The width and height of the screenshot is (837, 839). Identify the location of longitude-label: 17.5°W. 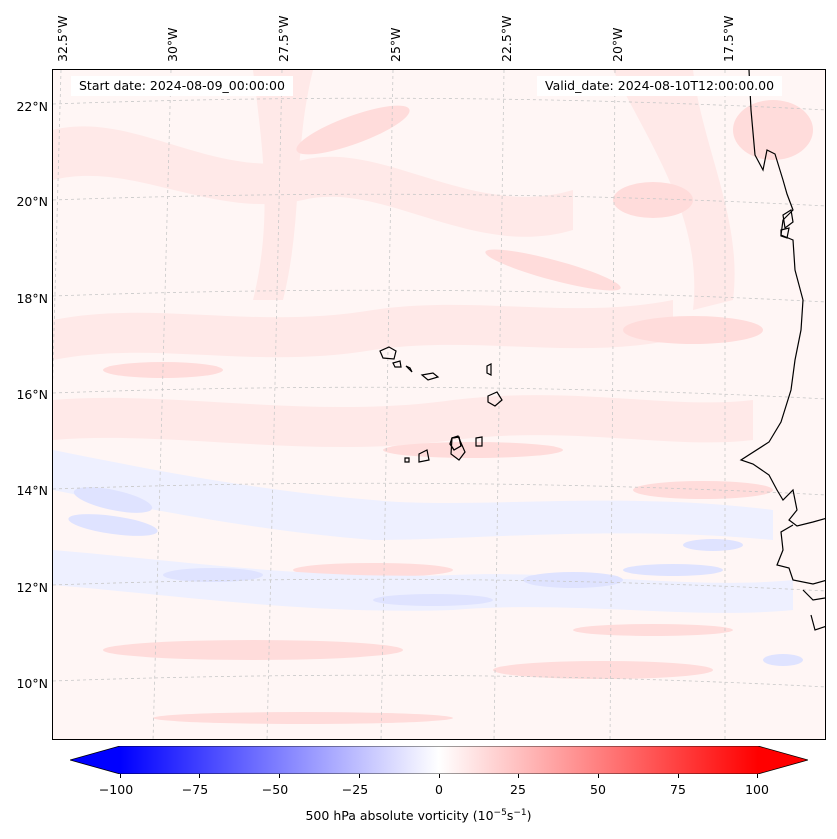
(728, 38).